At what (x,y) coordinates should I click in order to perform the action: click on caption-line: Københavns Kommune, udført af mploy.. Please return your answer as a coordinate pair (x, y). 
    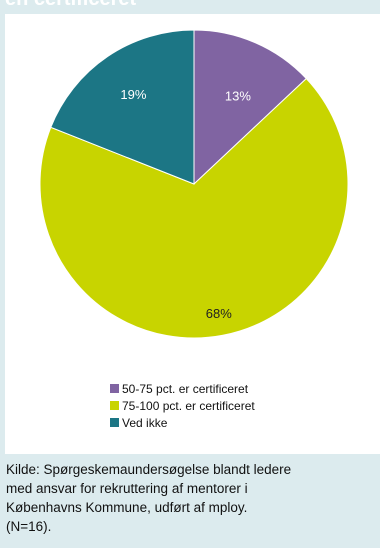
    Looking at the image, I should click on (127, 507).